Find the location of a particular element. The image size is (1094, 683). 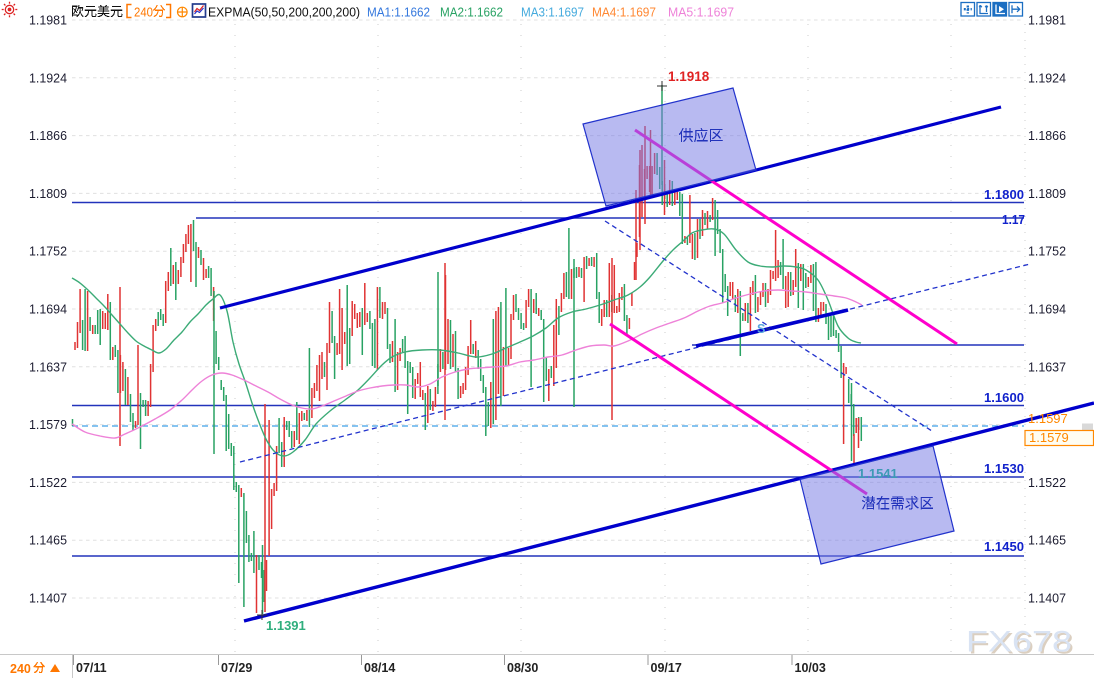

svg-text: FX678 is located at coordinates (1019, 642).